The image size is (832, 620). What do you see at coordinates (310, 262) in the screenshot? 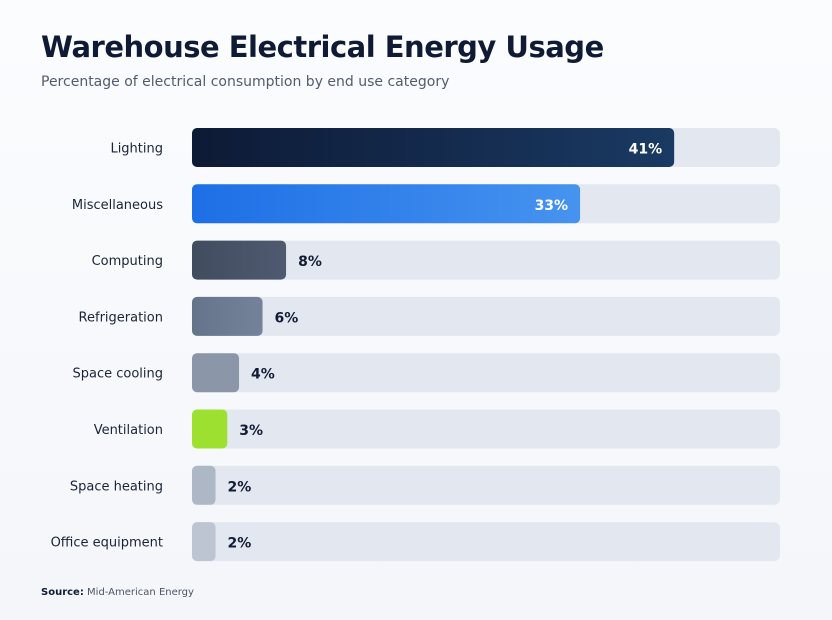
I see `value-label: 8%` at bounding box center [310, 262].